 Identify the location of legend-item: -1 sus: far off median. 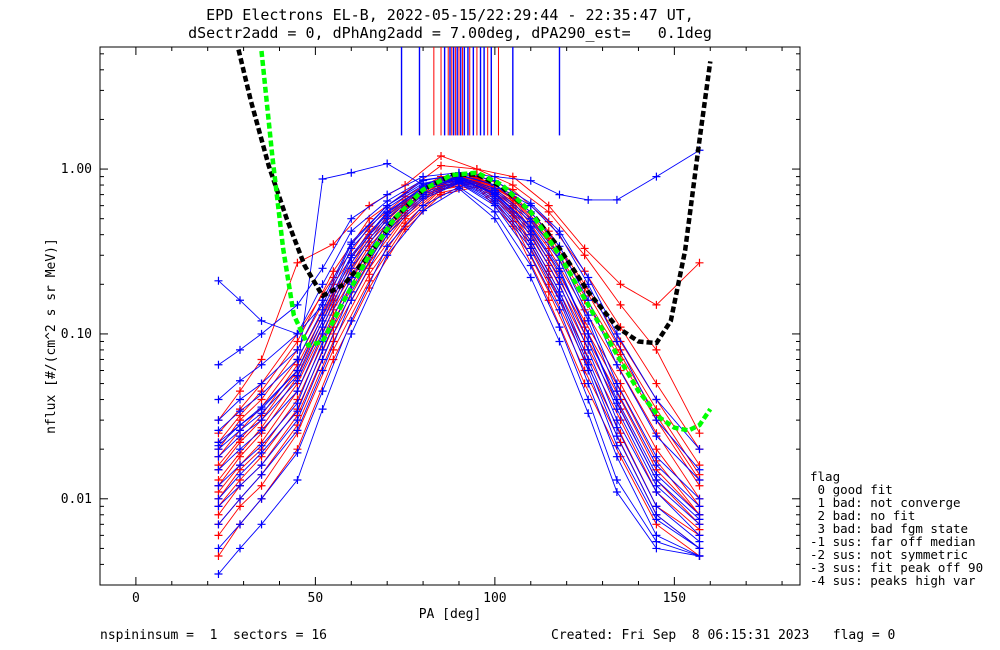
(893, 541).